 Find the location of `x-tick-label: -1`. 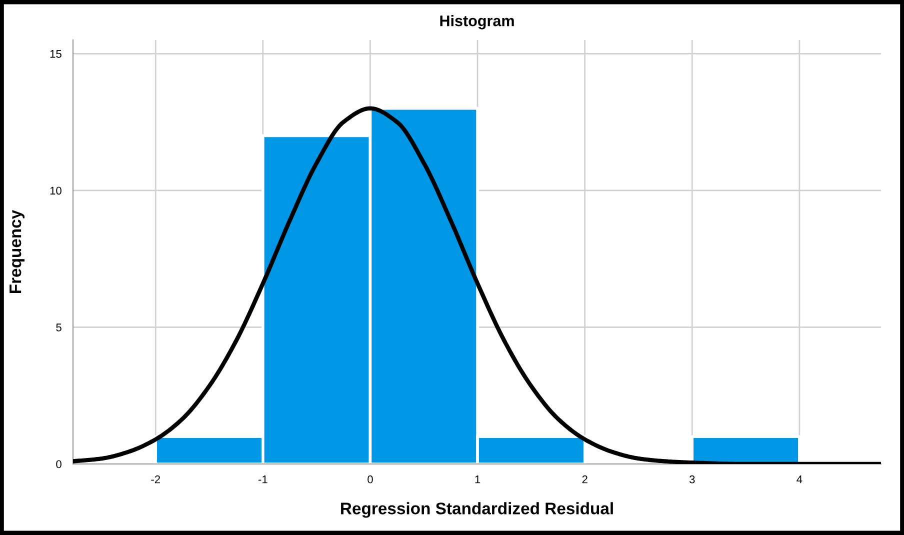

x-tick-label: -1 is located at coordinates (263, 480).